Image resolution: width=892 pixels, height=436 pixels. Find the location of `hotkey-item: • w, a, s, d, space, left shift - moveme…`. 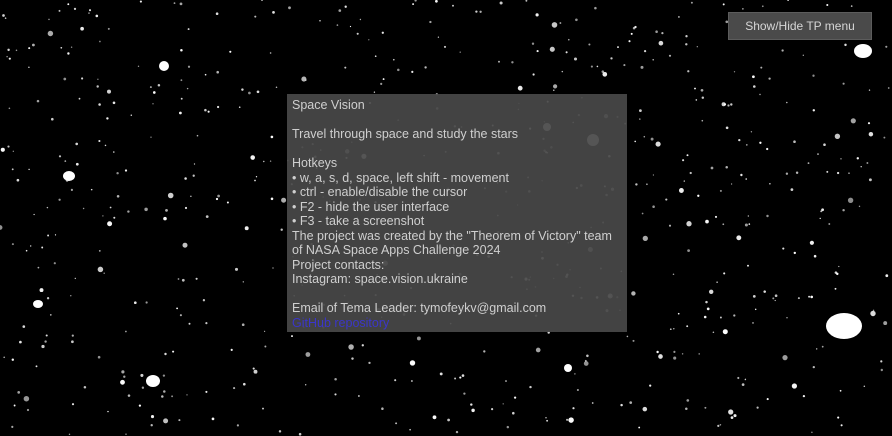

hotkey-item: • w, a, s, d, space, left shift - moveme… is located at coordinates (400, 177).